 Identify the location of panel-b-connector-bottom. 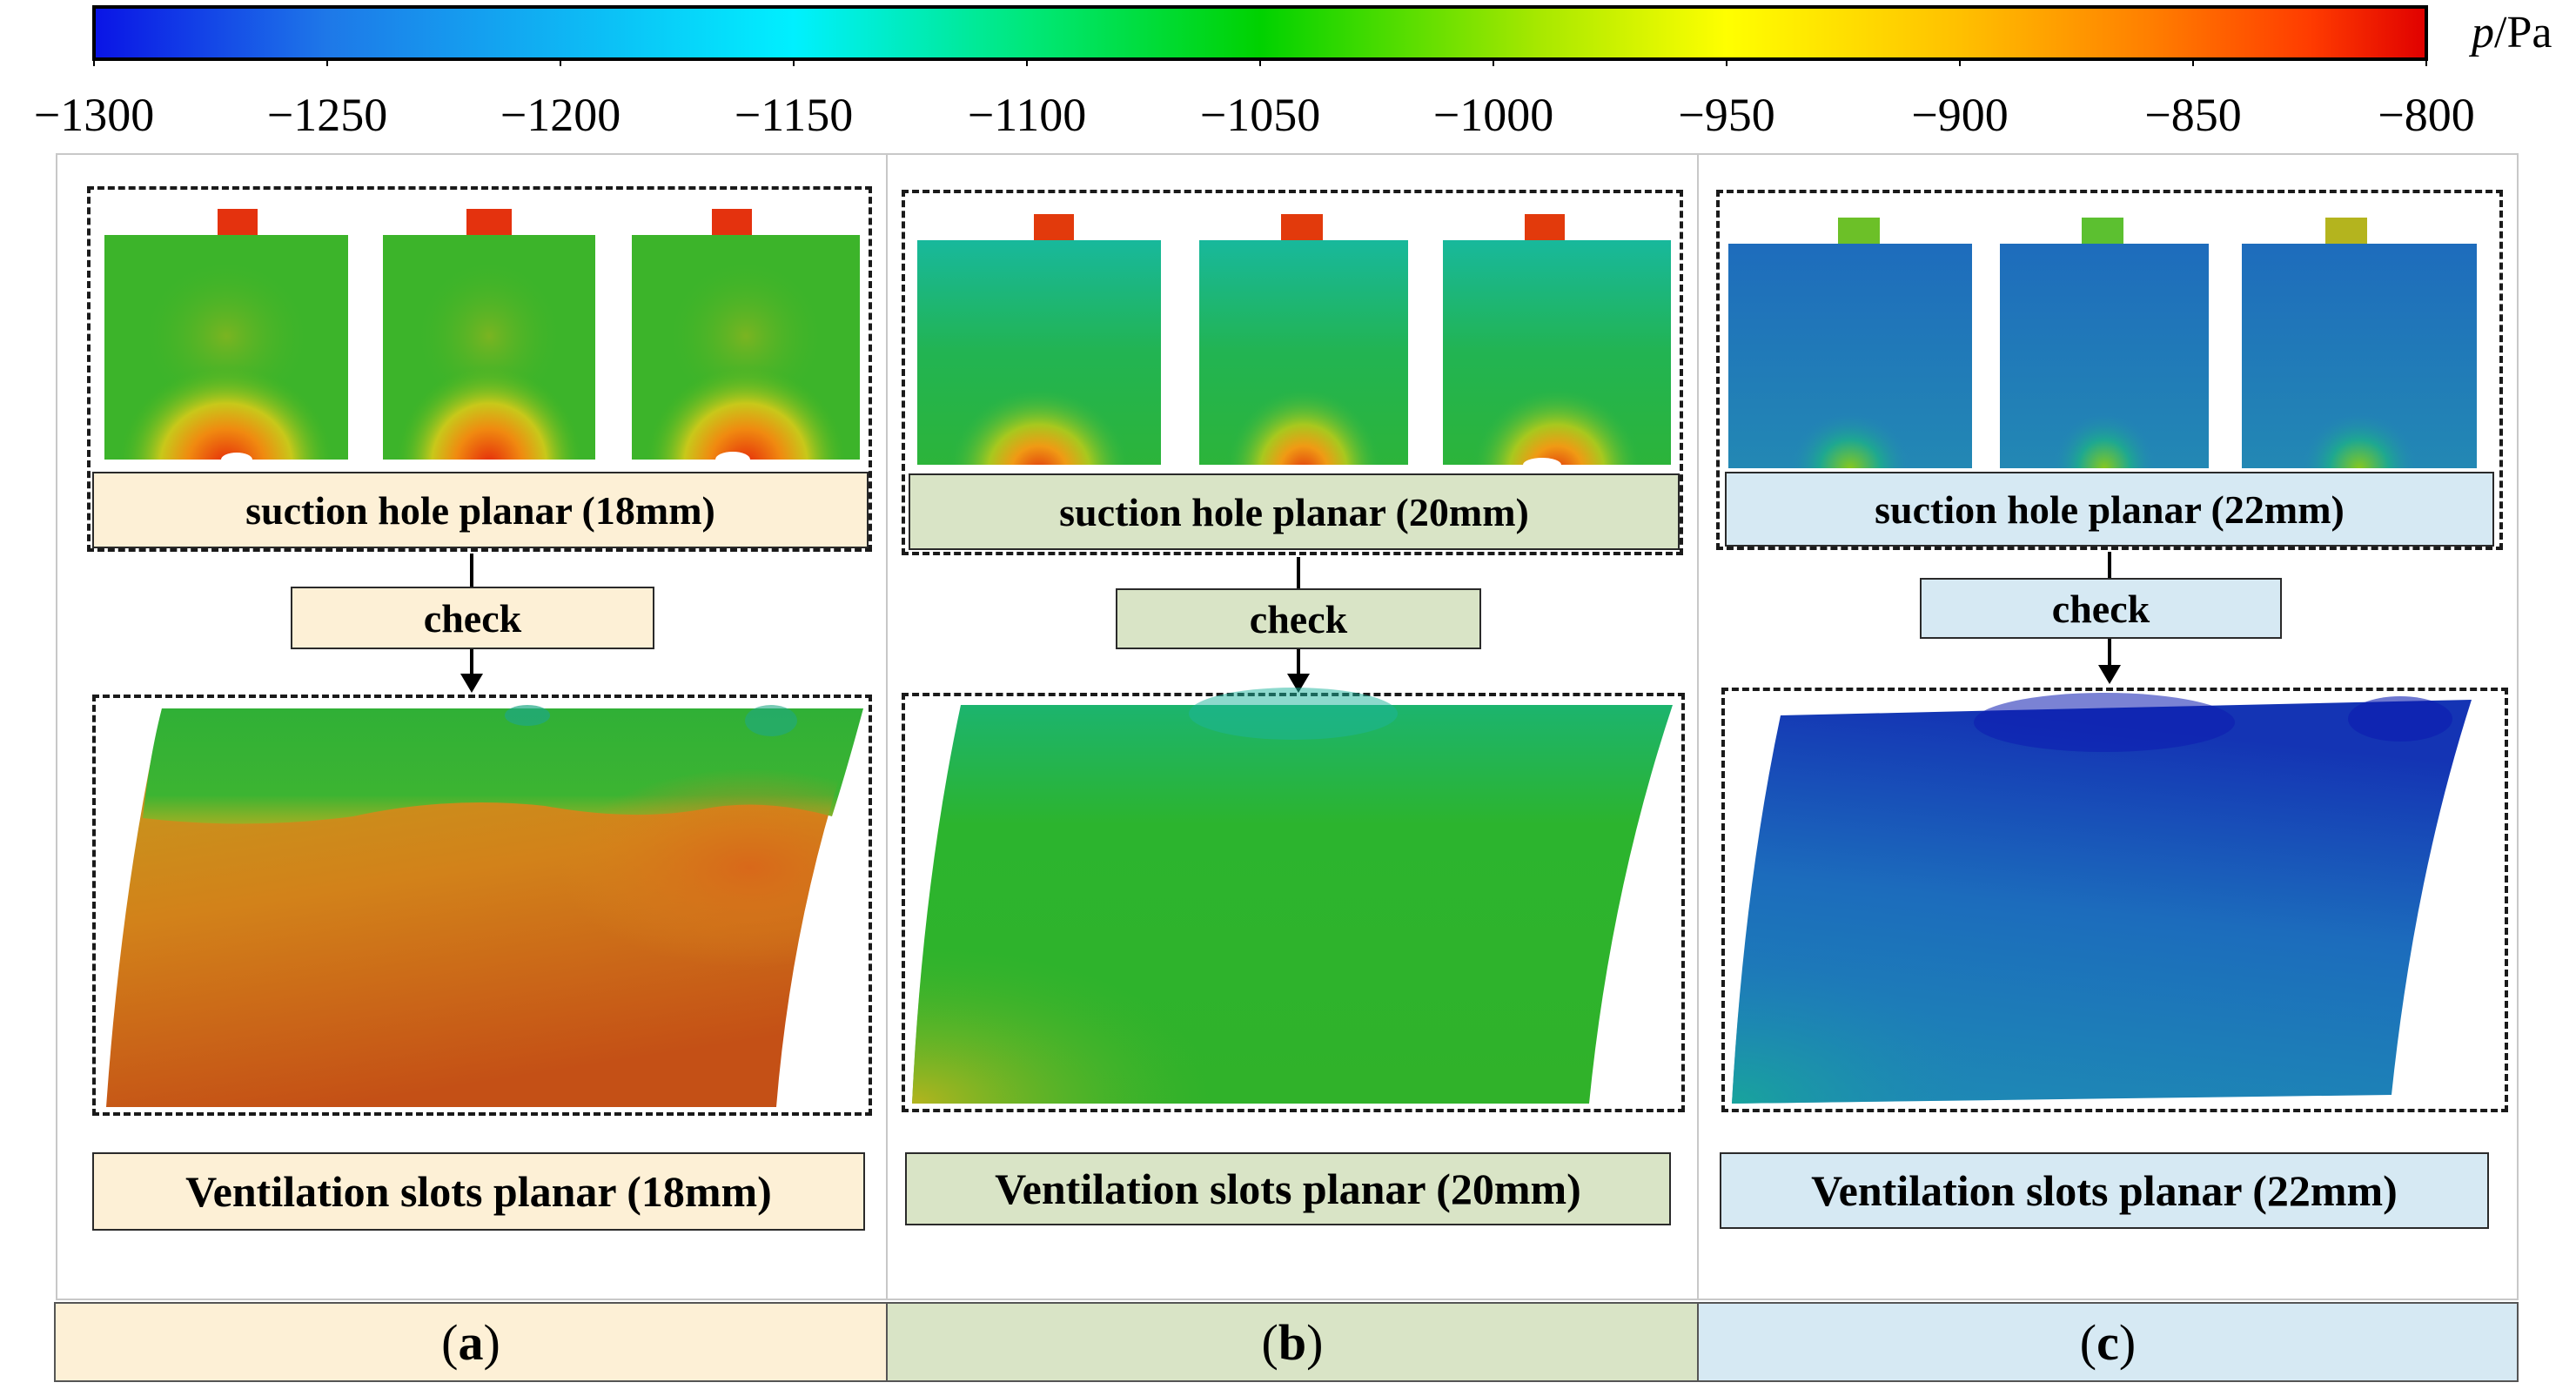
(1298, 662).